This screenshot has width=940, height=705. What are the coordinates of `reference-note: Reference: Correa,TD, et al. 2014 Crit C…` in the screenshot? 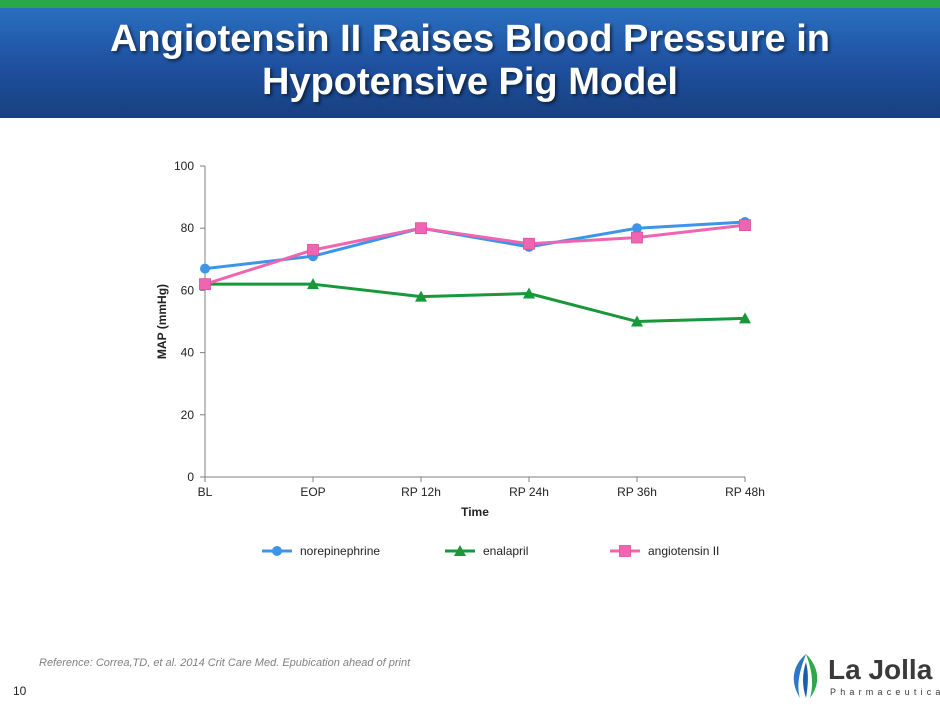 It's located at (225, 663).